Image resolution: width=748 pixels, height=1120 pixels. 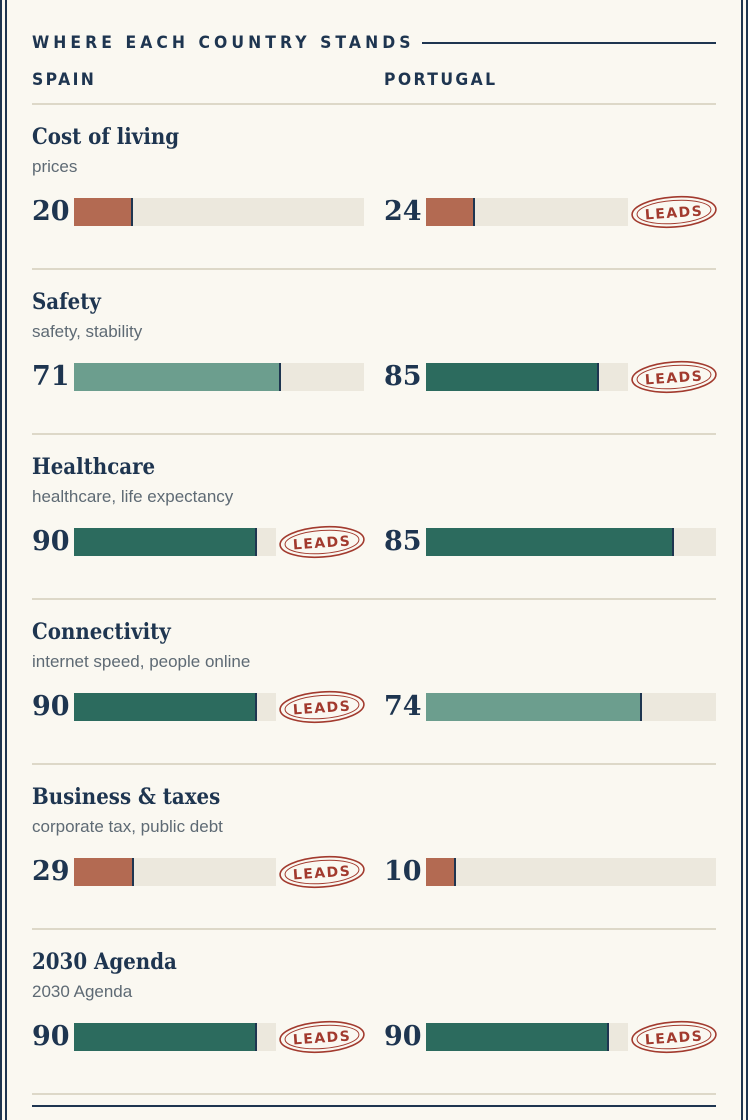 What do you see at coordinates (198, 872) in the screenshot?
I see `spain-score-cell: 29 LEADS` at bounding box center [198, 872].